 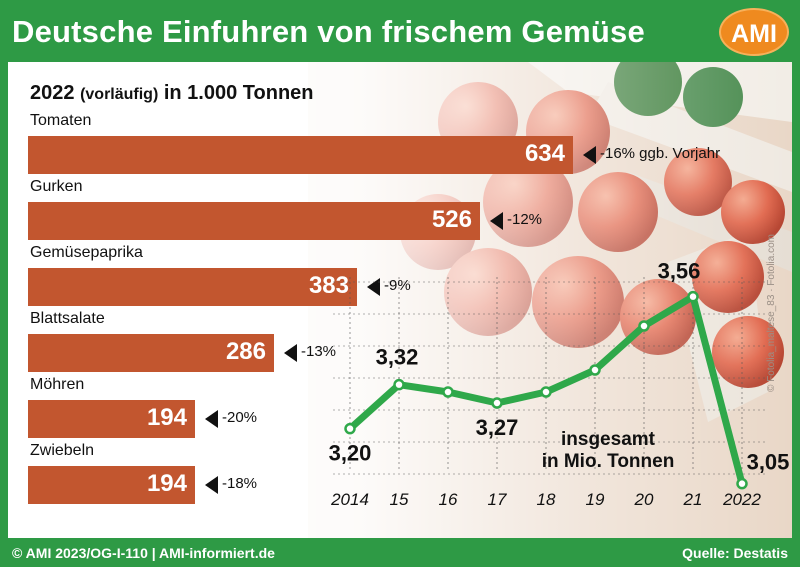 I want to click on bar-category-label: Gurken, so click(x=56, y=186).